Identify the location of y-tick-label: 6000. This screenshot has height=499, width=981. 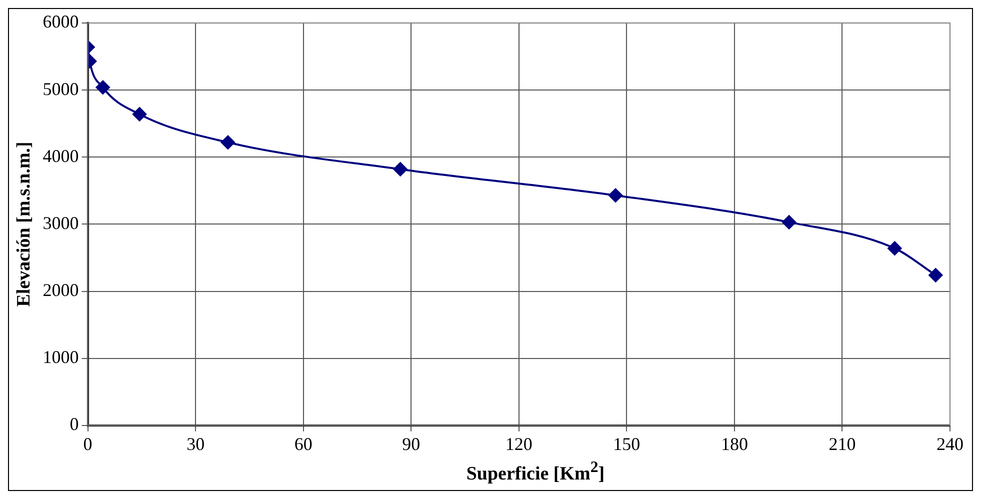
(60, 22).